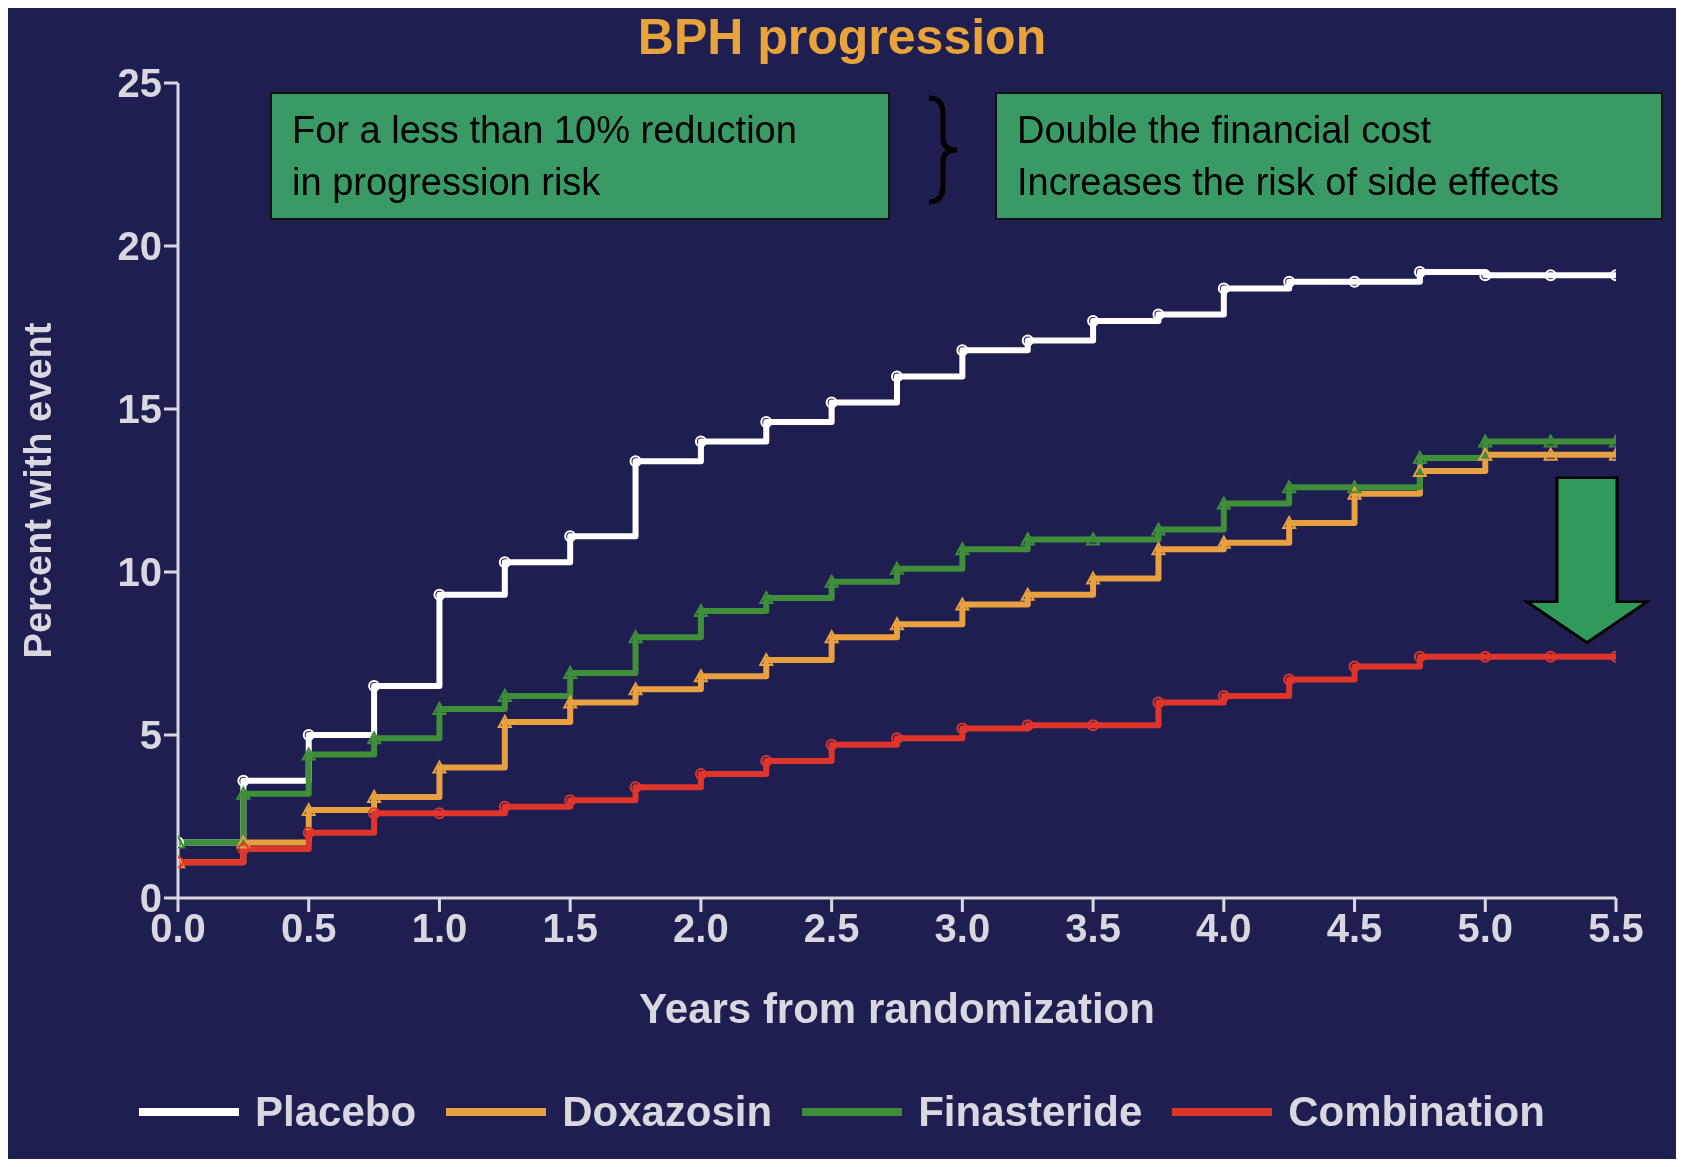 Image resolution: width=1684 pixels, height=1167 pixels. What do you see at coordinates (1416, 1112) in the screenshot?
I see `legend-label: Combination` at bounding box center [1416, 1112].